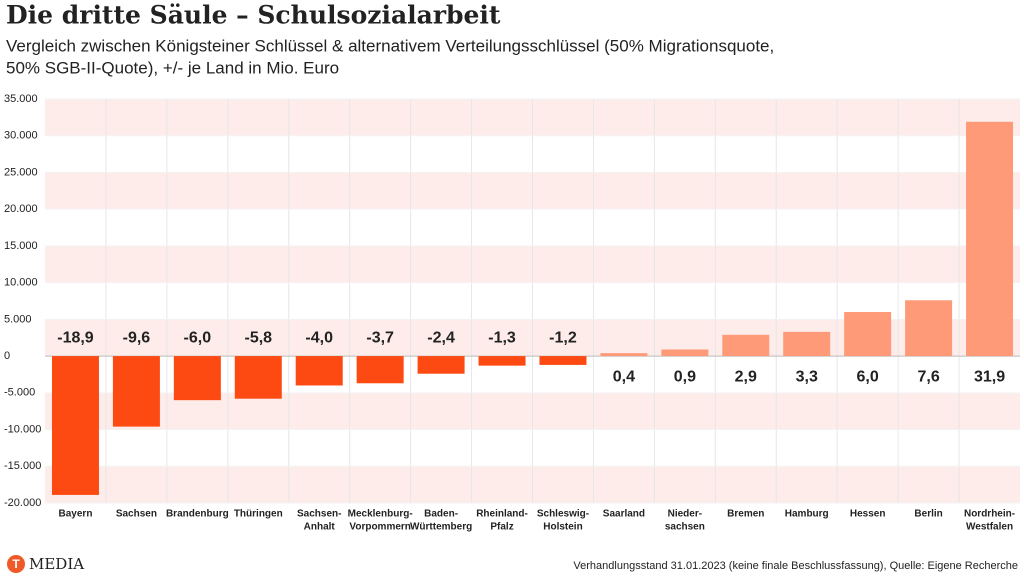 Image resolution: width=1024 pixels, height=576 pixels. Describe the element at coordinates (380, 527) in the screenshot. I see `x-tick-label: Vorpommern` at that location.